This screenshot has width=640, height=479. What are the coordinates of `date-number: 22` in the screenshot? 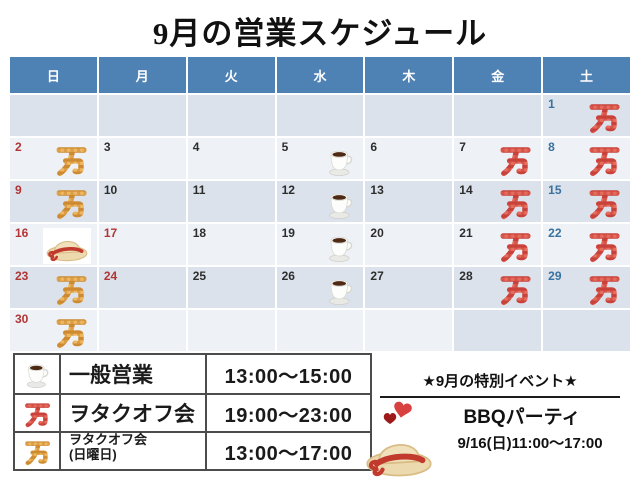 It's located at (555, 233).